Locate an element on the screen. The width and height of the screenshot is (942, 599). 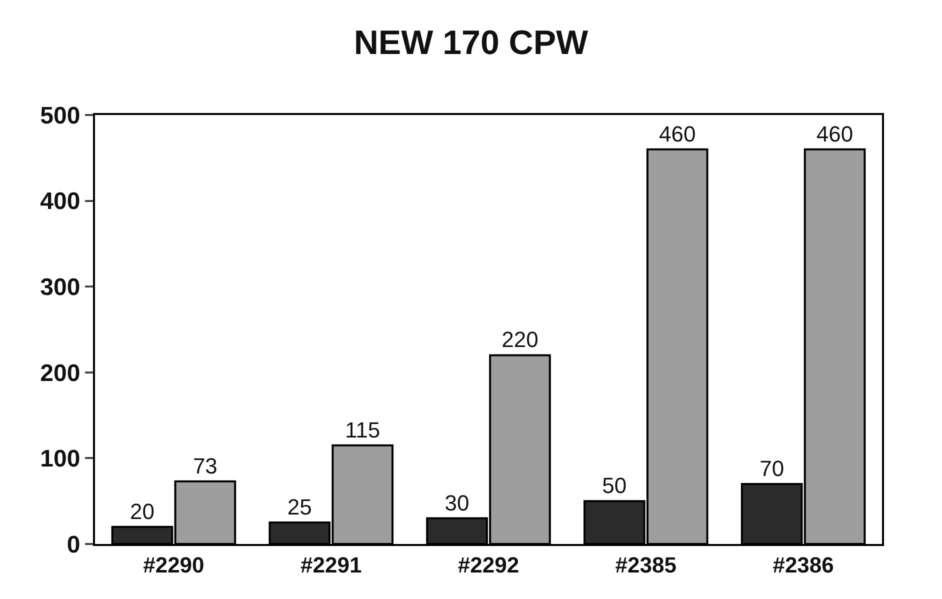
data-label: 115 is located at coordinates (362, 429).